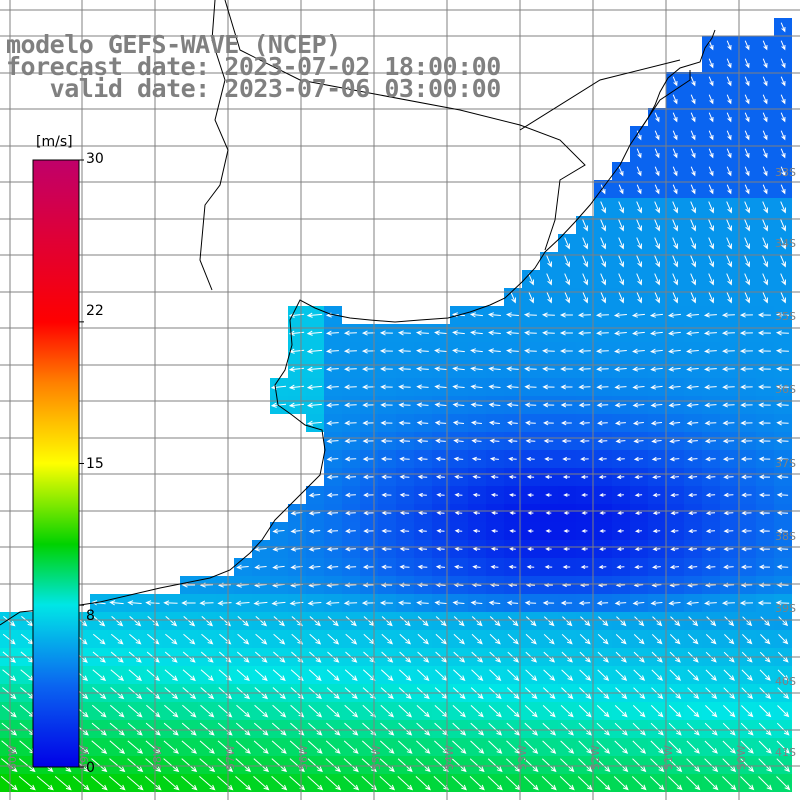  I want to click on latitude-label: 41S, so click(785, 752).